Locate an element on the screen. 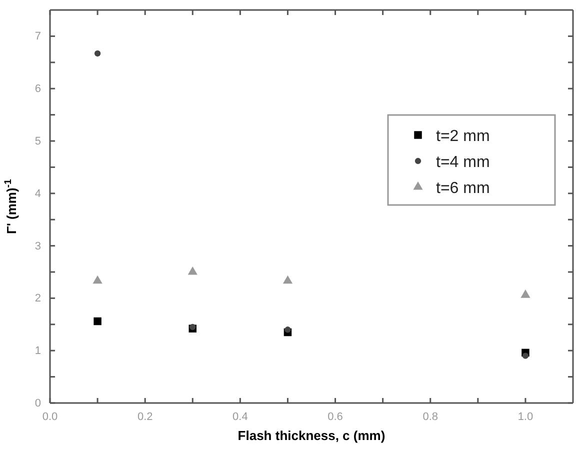 The height and width of the screenshot is (450, 584). y-tick-label: 3 is located at coordinates (37, 246).